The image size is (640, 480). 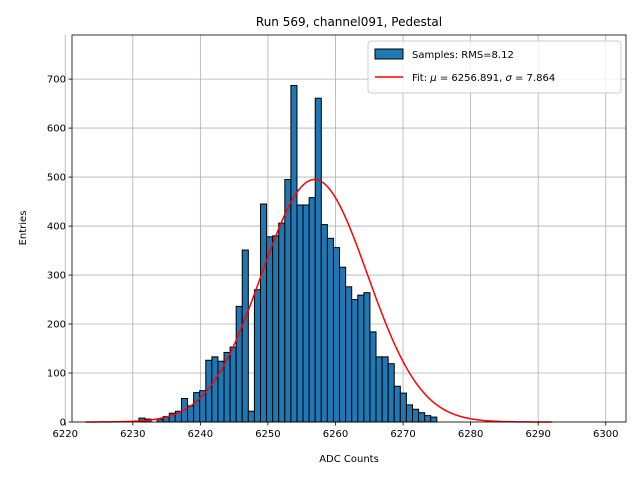 I want to click on y-axis-label: Entries, so click(x=23, y=228).